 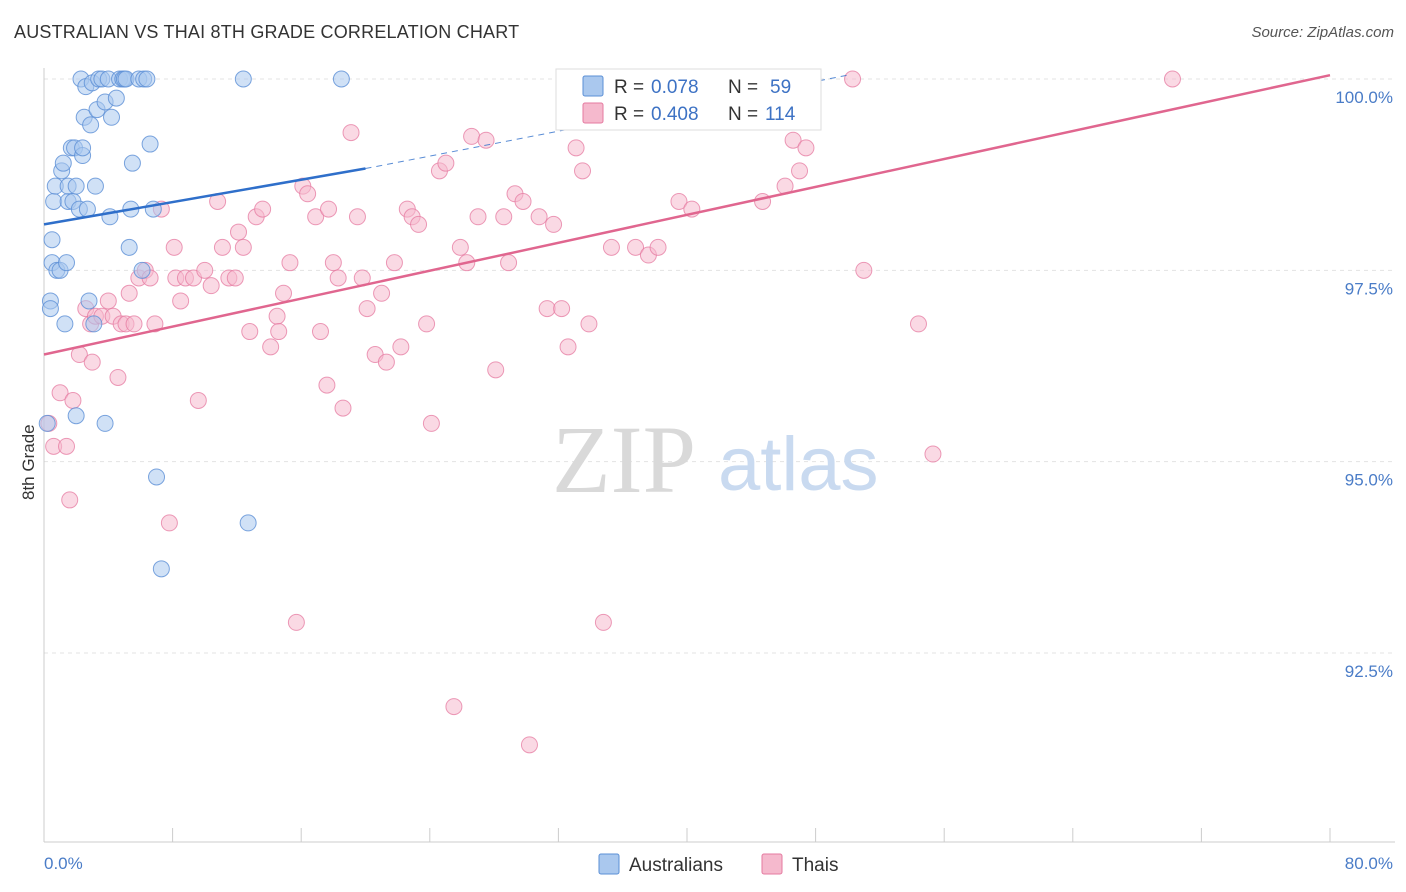 I want to click on legend-swatch-blue, so click(x=593, y=86).